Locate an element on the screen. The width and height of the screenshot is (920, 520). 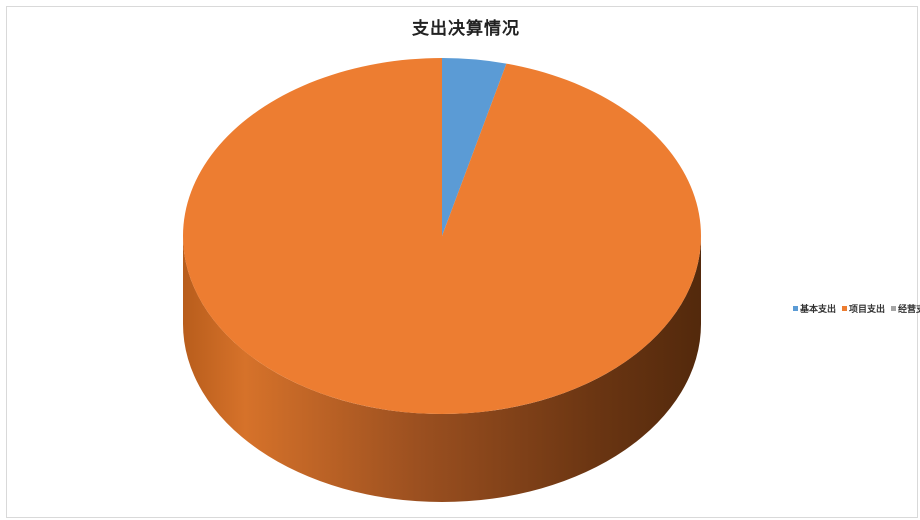
legend-item: 经营支出 is located at coordinates (905, 308).